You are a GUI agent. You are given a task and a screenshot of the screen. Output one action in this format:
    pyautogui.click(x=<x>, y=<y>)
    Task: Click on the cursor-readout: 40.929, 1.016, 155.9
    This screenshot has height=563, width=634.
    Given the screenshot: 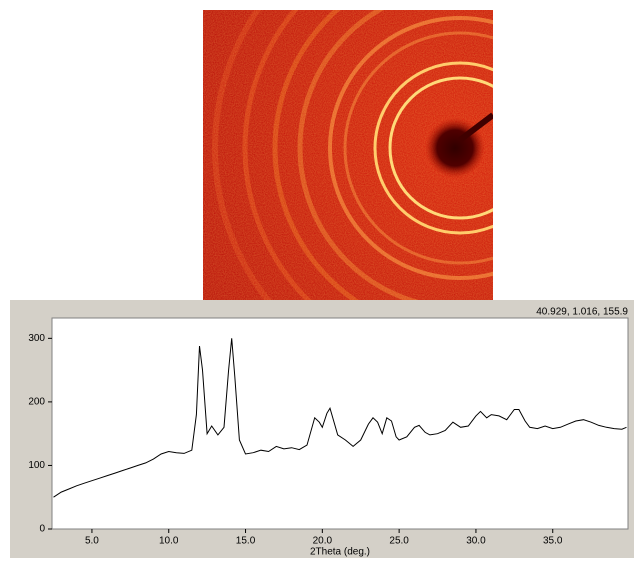 What is the action you would take?
    pyautogui.click(x=582, y=312)
    